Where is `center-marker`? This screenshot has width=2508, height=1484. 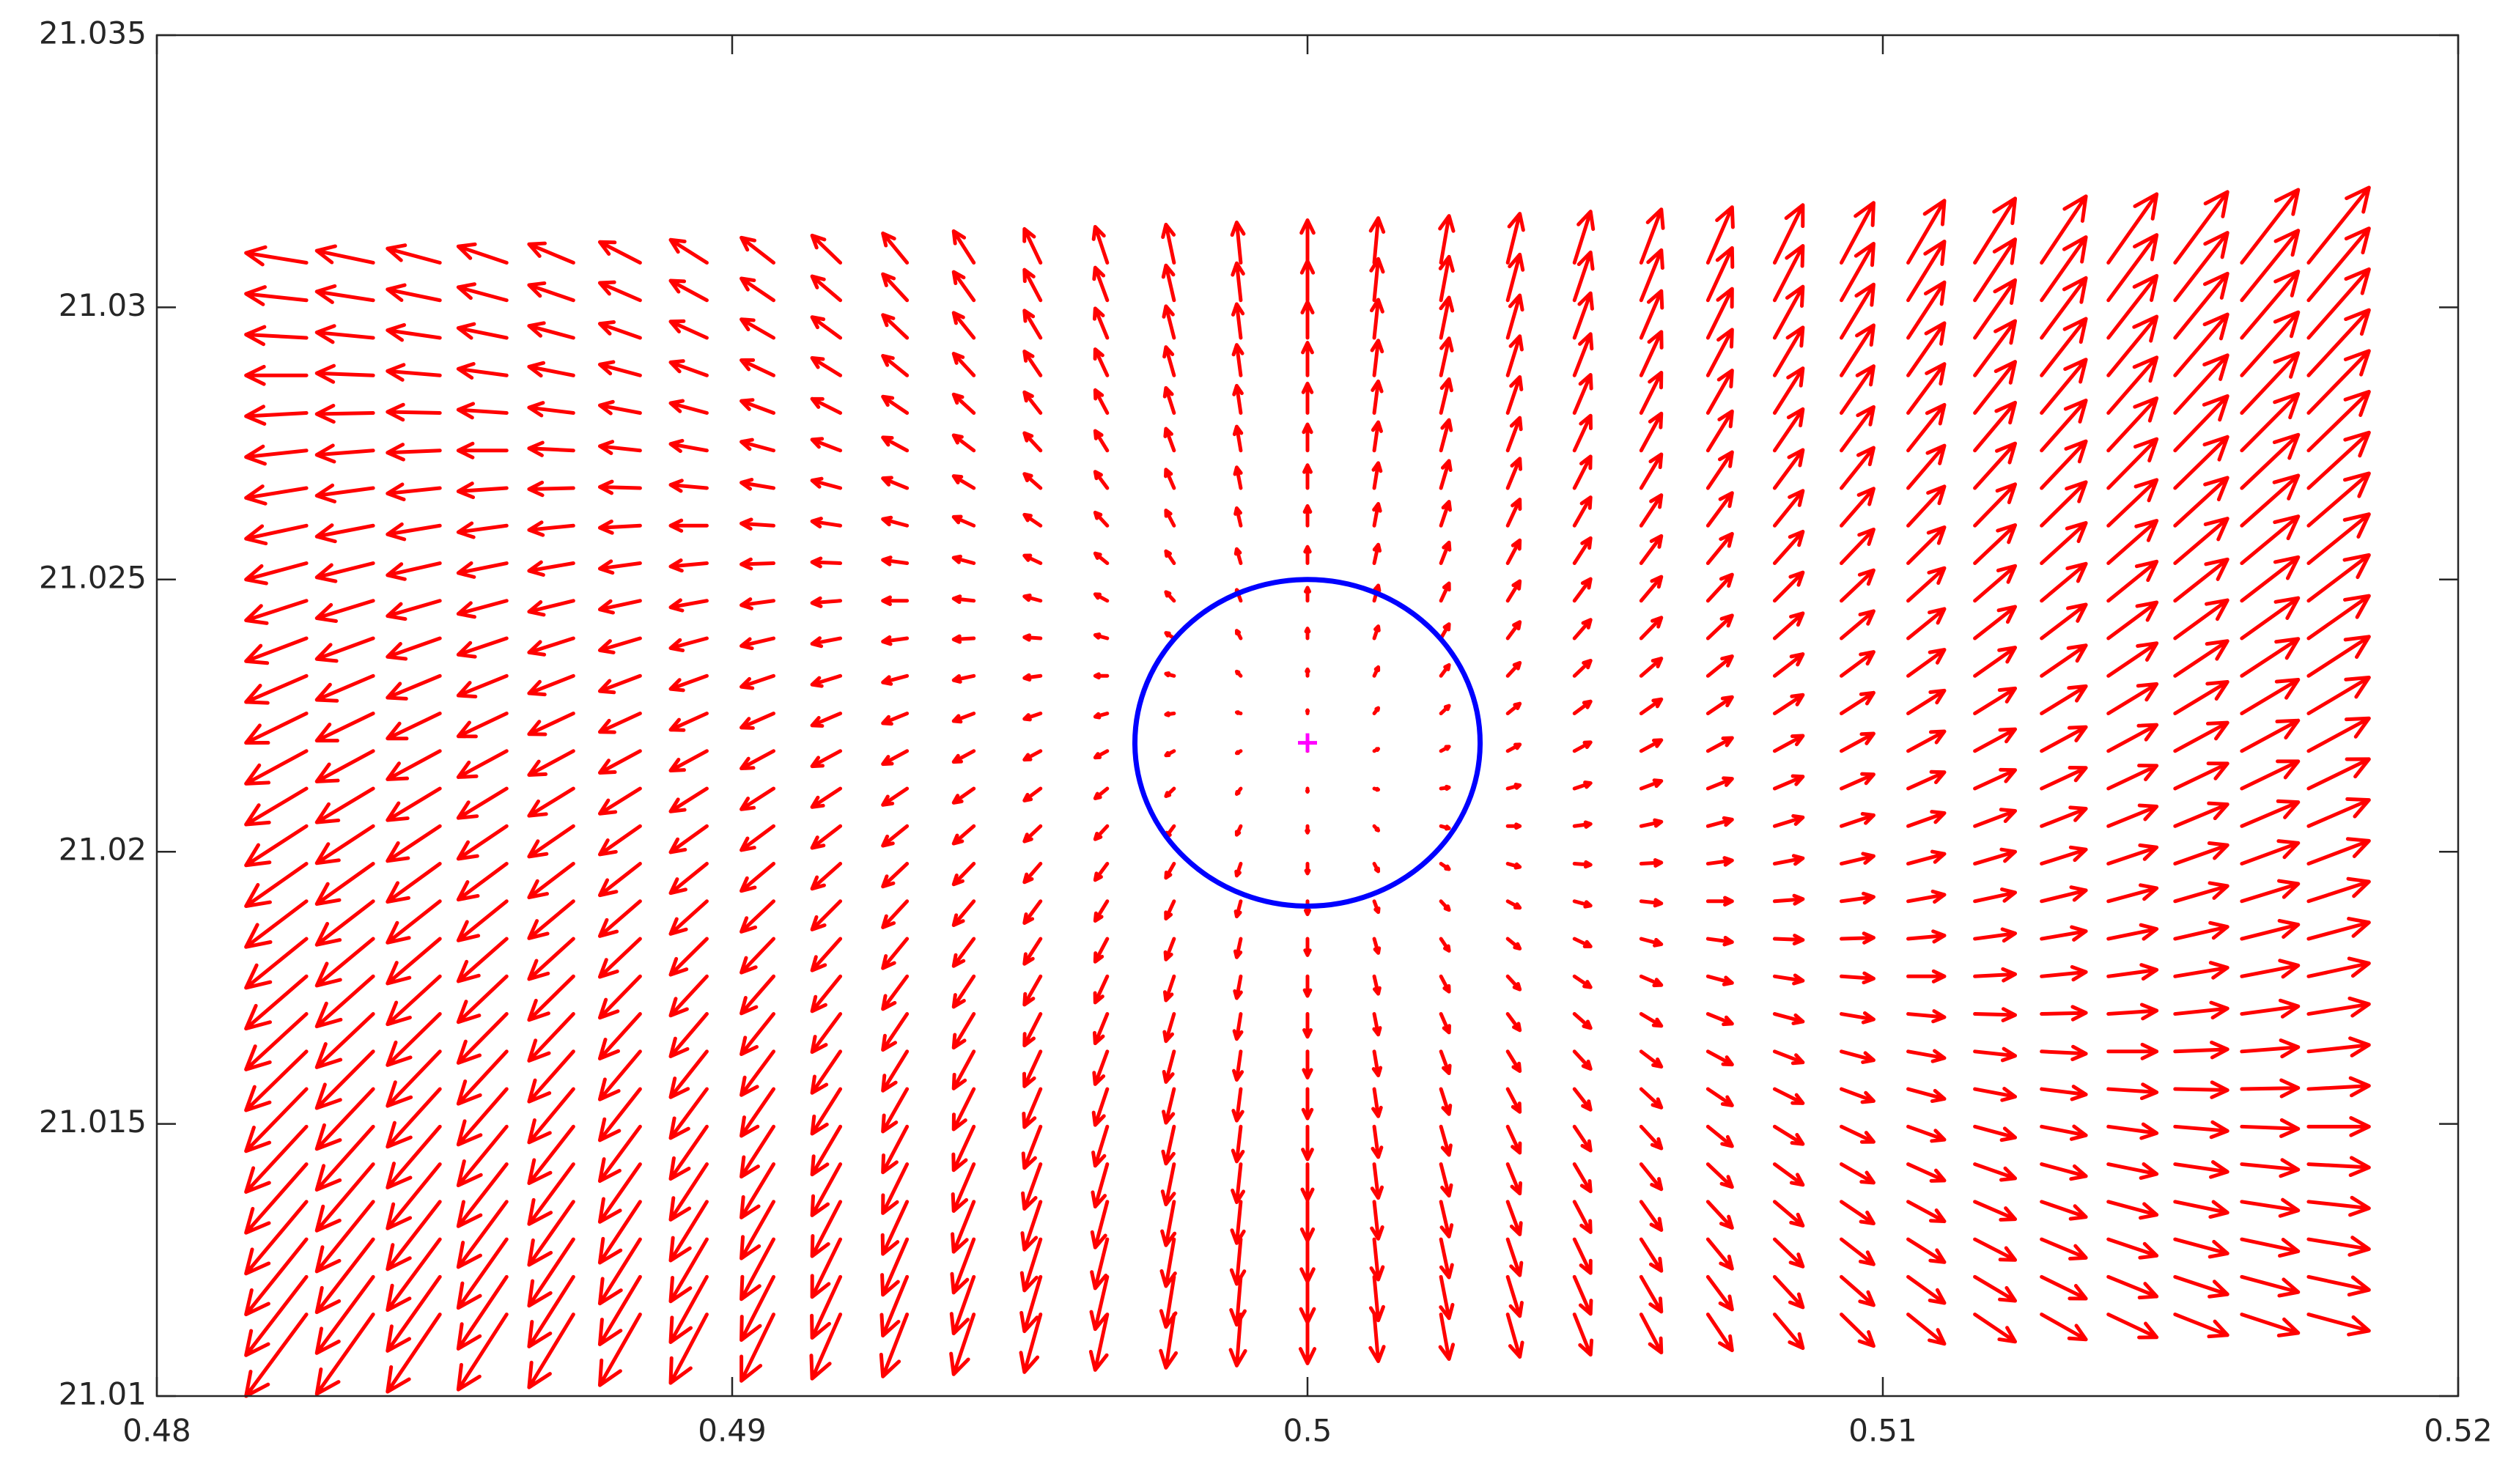 center-marker is located at coordinates (1307, 743).